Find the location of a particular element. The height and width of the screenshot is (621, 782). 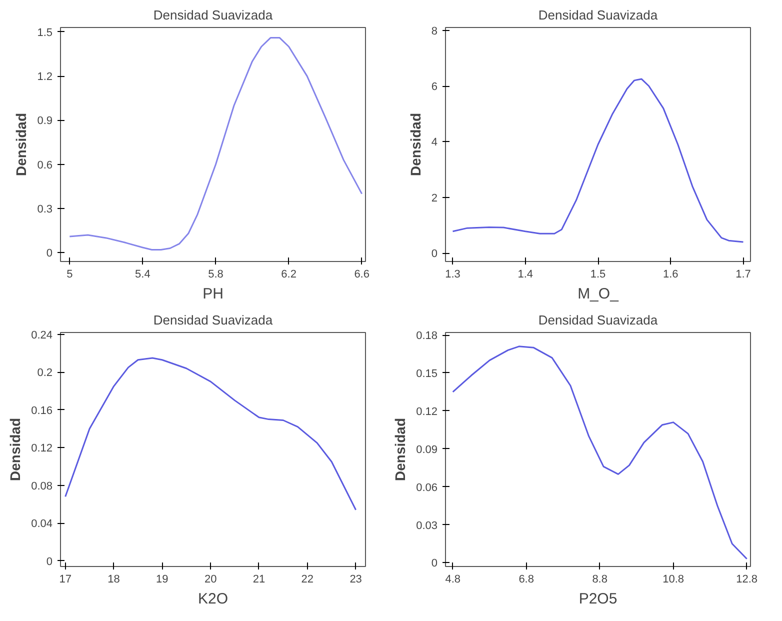

x-tick-label: 6.8 is located at coordinates (526, 580).